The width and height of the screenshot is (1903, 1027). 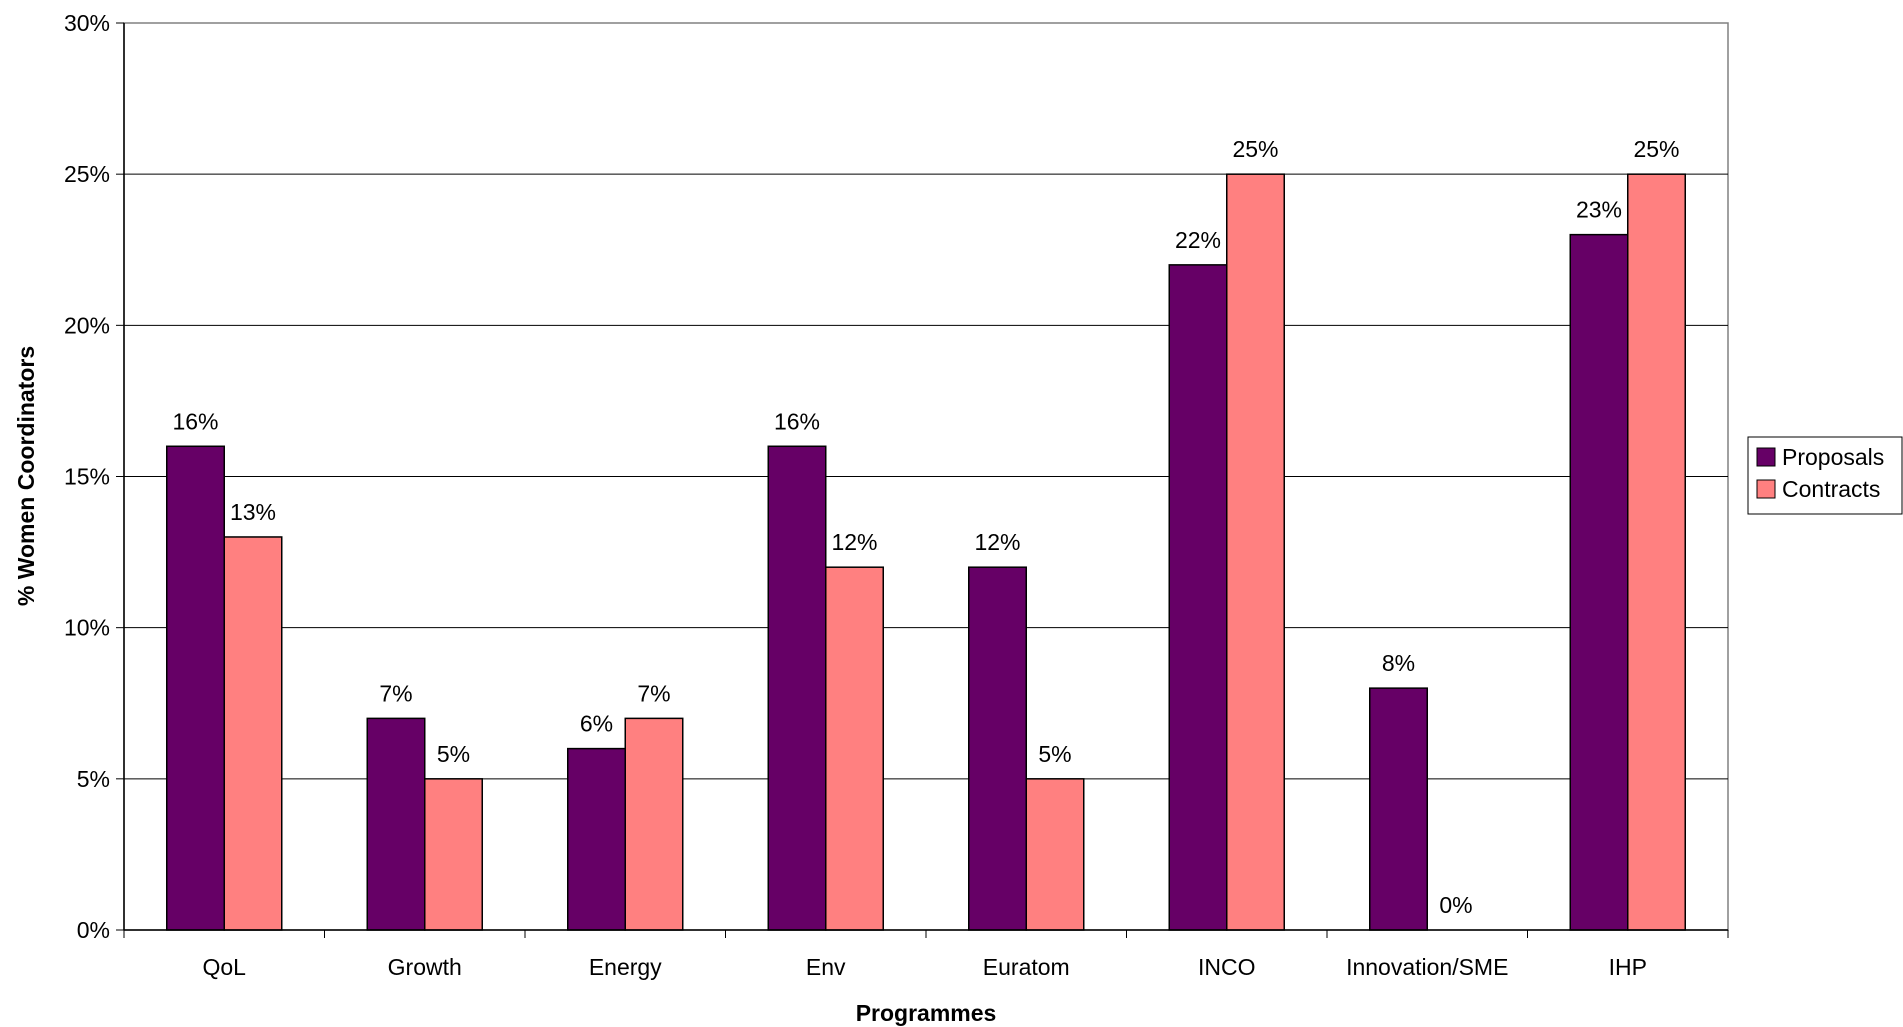 I want to click on legend-label: Contracts, so click(x=1831, y=489).